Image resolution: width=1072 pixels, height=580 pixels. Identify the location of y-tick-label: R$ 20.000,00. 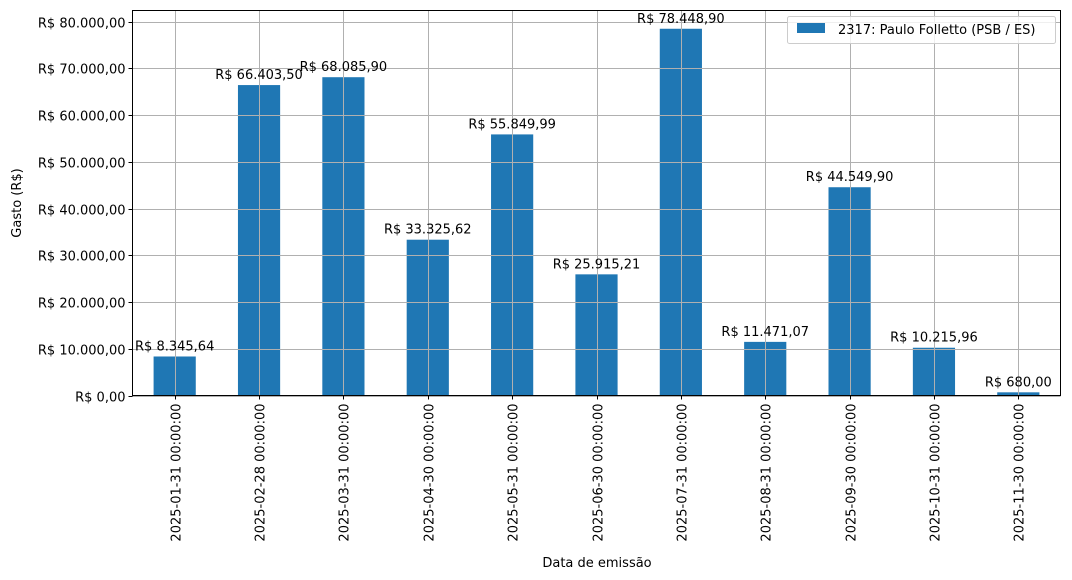
(82, 304).